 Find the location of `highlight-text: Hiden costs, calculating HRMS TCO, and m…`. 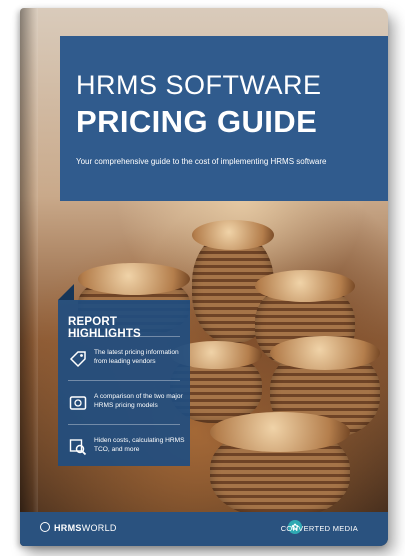

highlight-text: Hiden costs, calculating HRMS TCO, and m… is located at coordinates (139, 445).